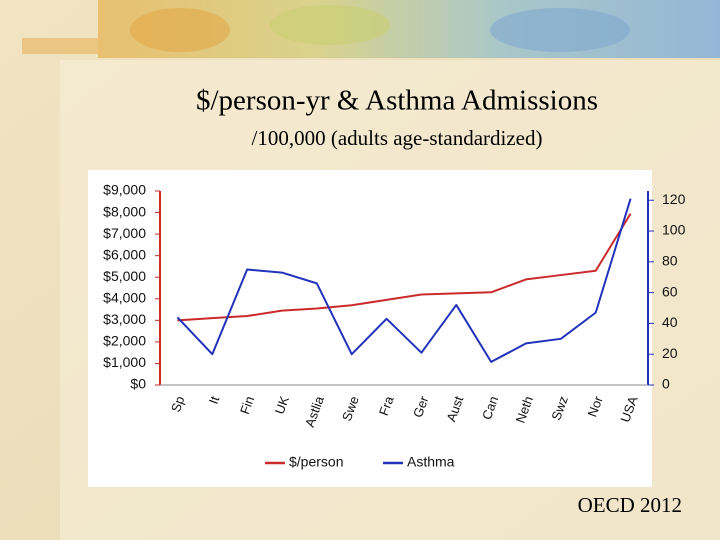 The width and height of the screenshot is (720, 540). Describe the element at coordinates (124, 319) in the screenshot. I see `y-tick-label: $3,000` at that location.